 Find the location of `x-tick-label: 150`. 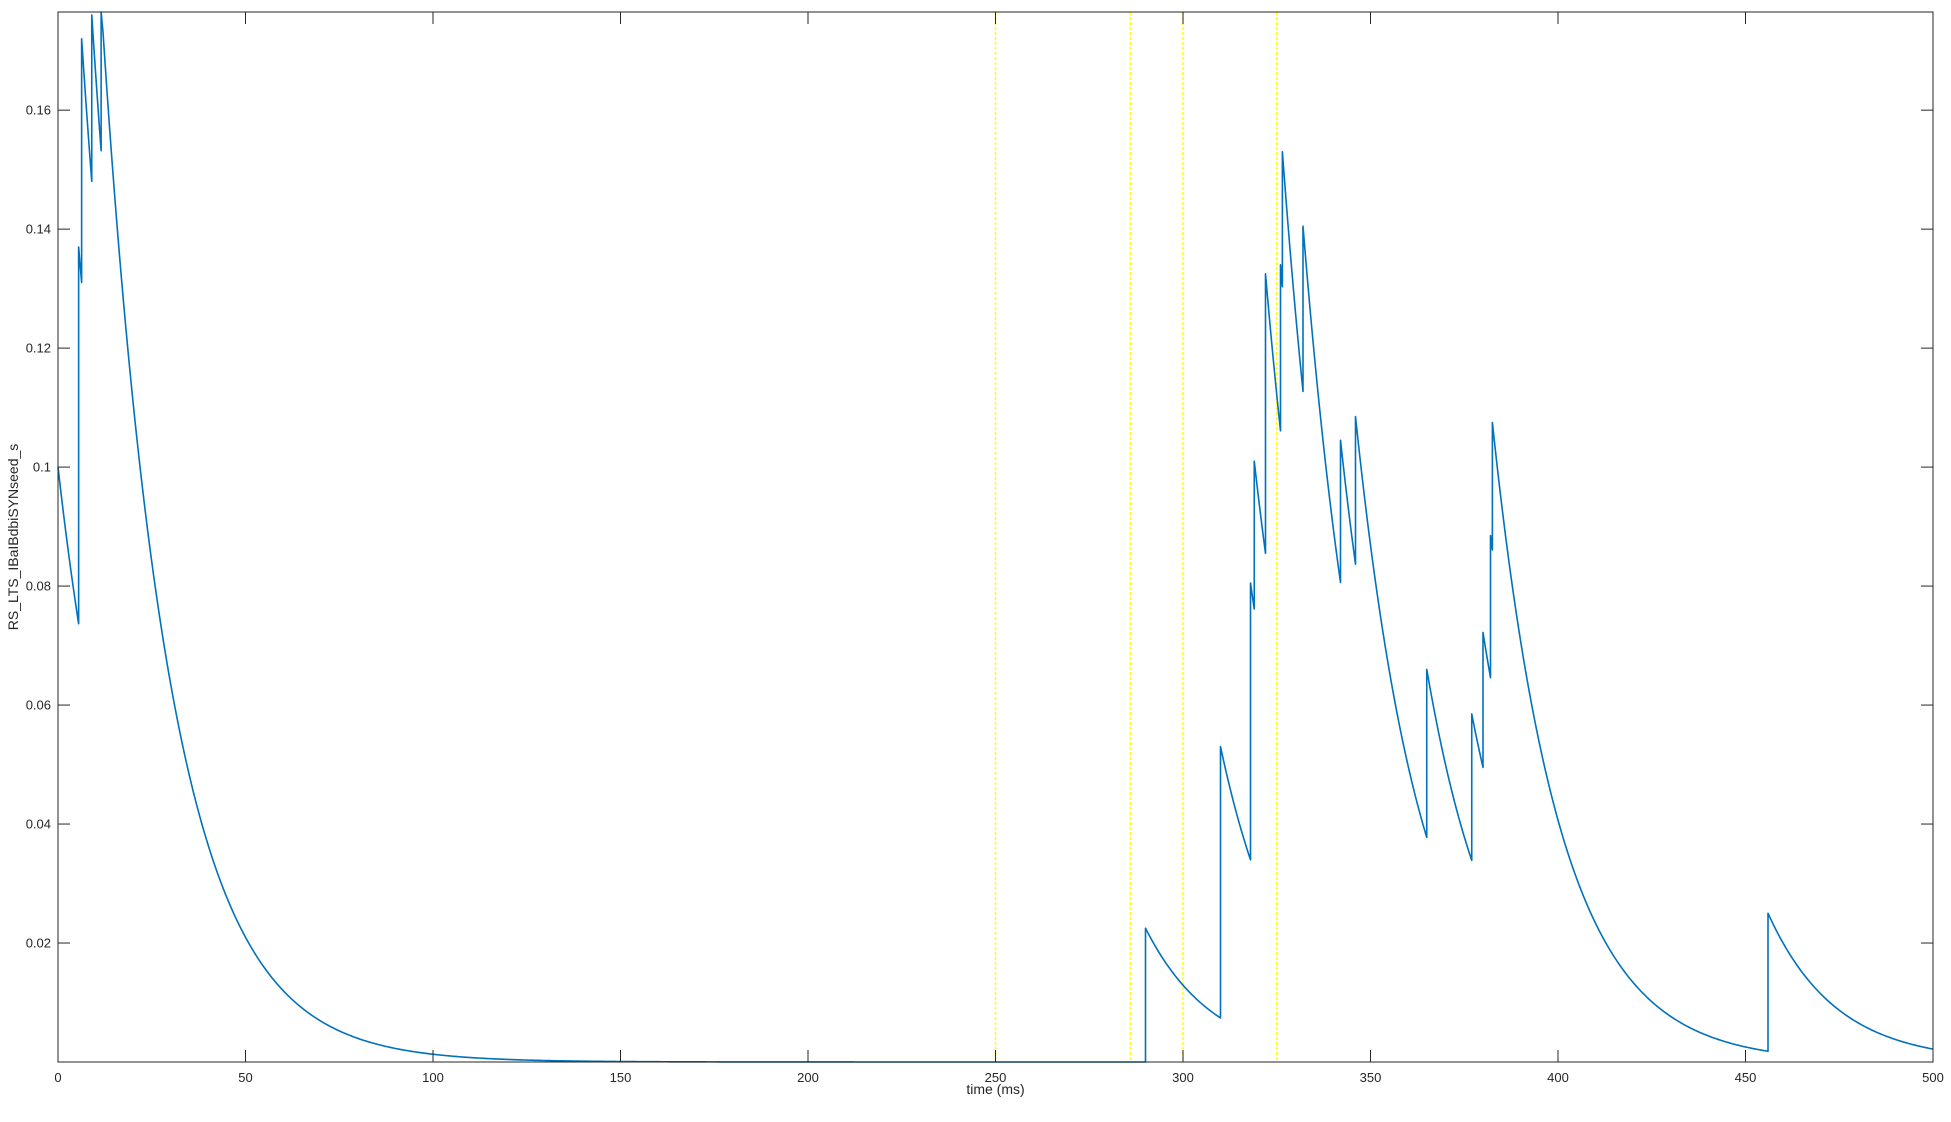

x-tick-label: 150 is located at coordinates (621, 1077).